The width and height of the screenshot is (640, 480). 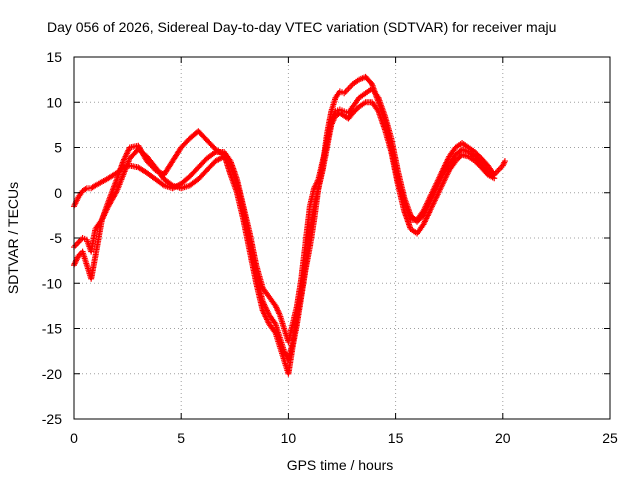 I want to click on x-tick-label: 20, so click(x=503, y=438).